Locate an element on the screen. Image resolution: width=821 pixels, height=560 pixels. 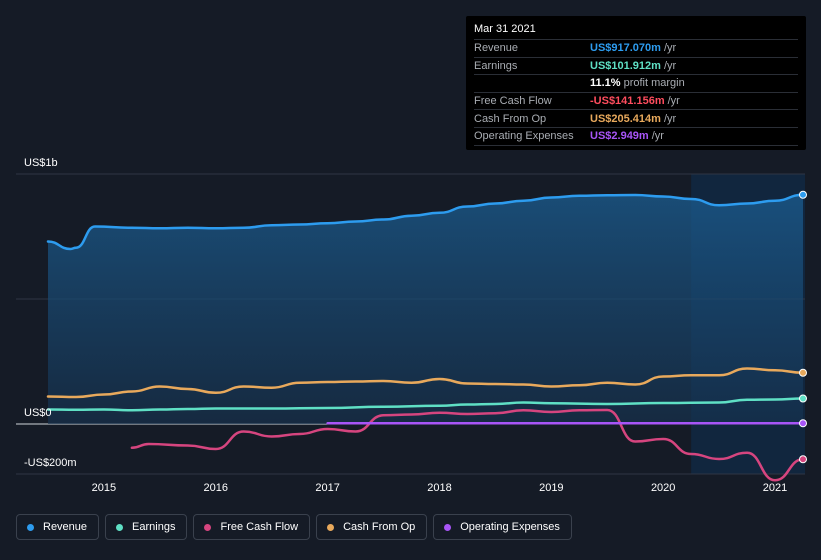
tooltip-row: 11.1% profit margin is located at coordinates (636, 84).